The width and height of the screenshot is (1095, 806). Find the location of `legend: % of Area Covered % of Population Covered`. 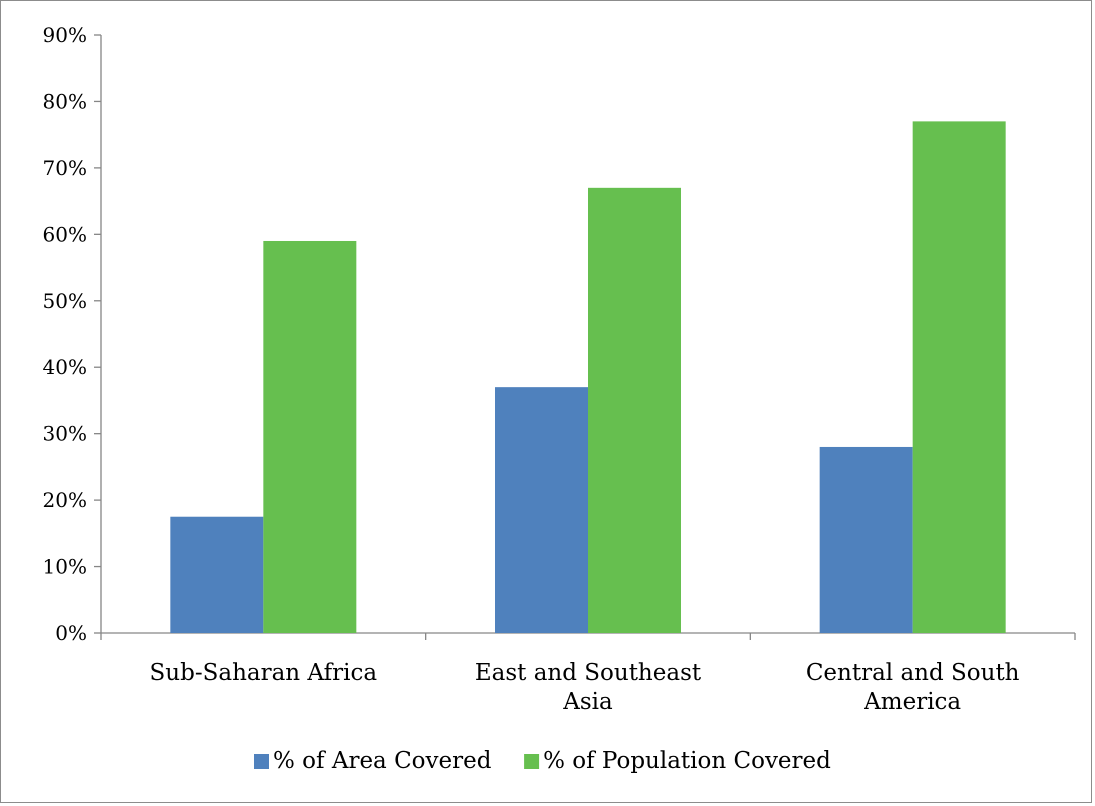

legend: % of Area Covered % of Population Covered is located at coordinates (542, 761).